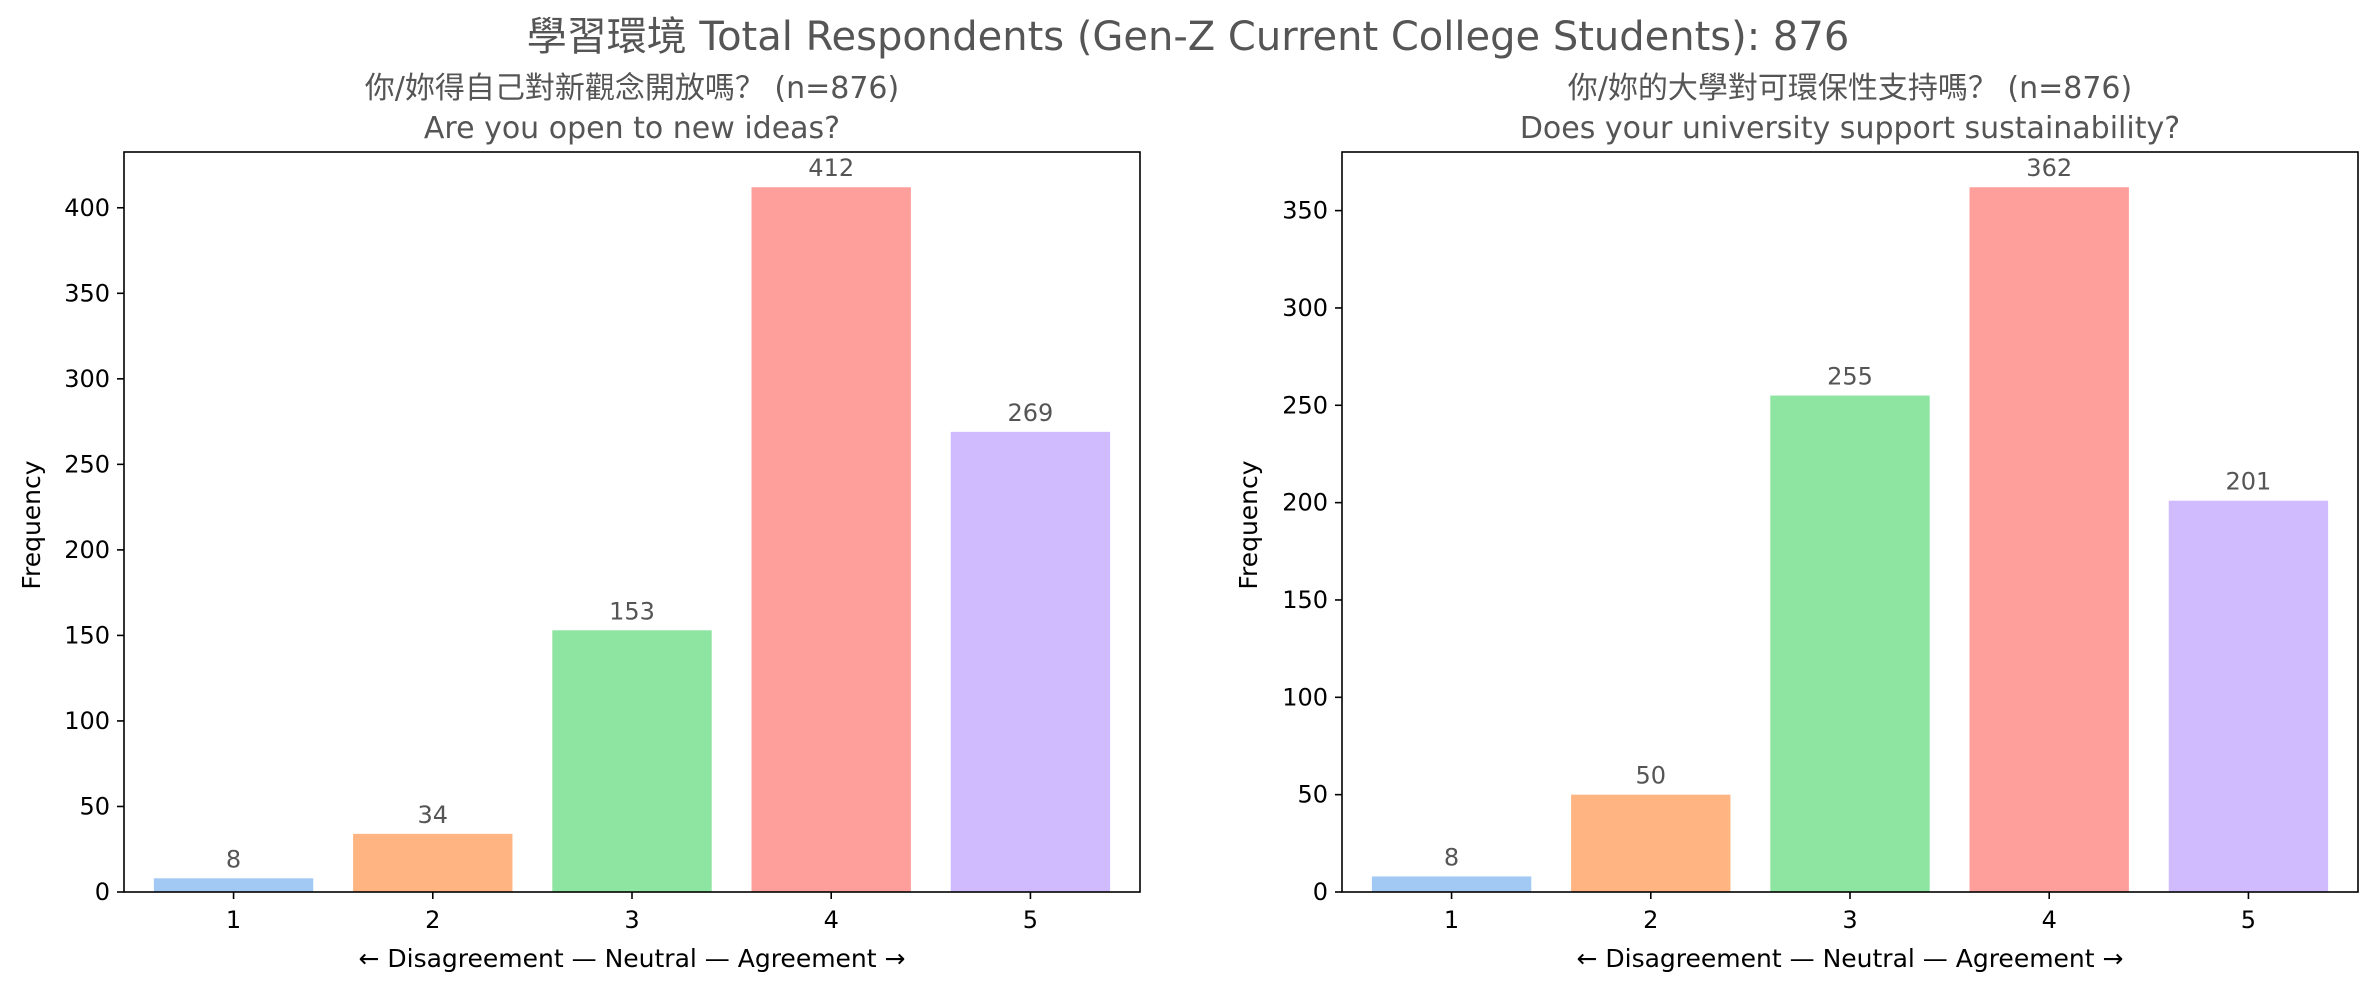 This screenshot has height=993, width=2376. Describe the element at coordinates (2249, 482) in the screenshot. I see `bar-value-label: 201` at that location.